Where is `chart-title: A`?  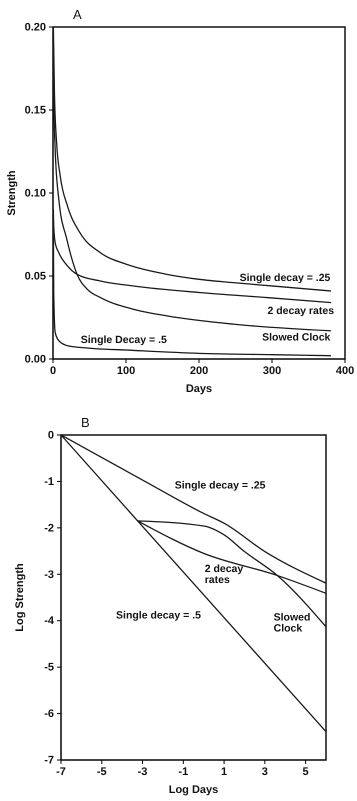
chart-title: A is located at coordinates (77, 14).